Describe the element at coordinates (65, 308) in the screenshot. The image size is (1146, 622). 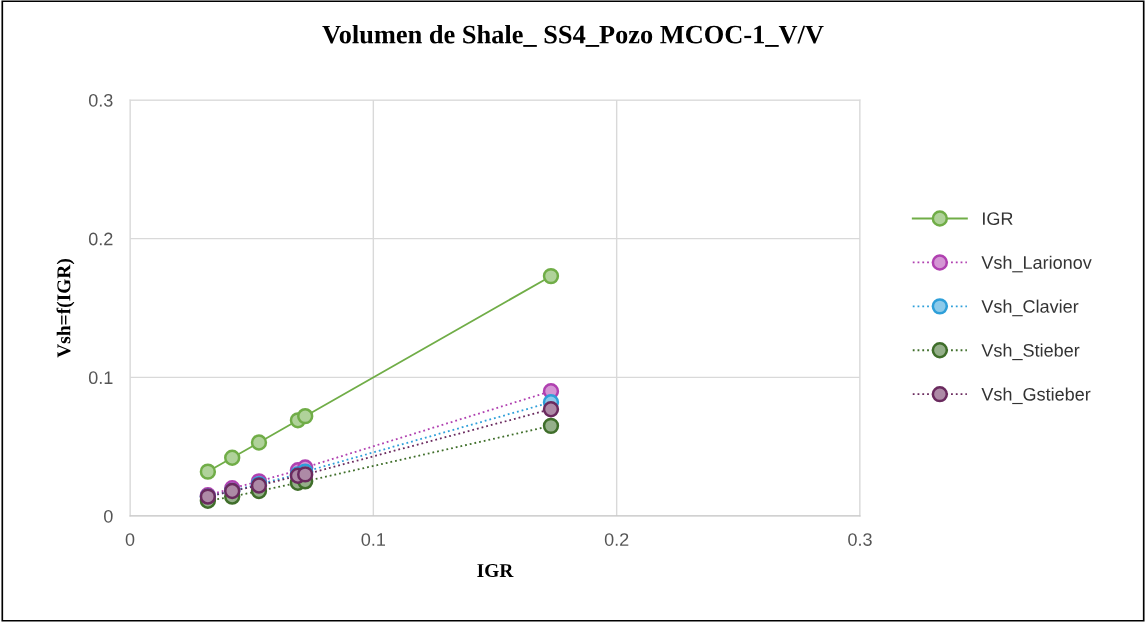
I see `y-axis-title: Vsh=f(IGR)` at that location.